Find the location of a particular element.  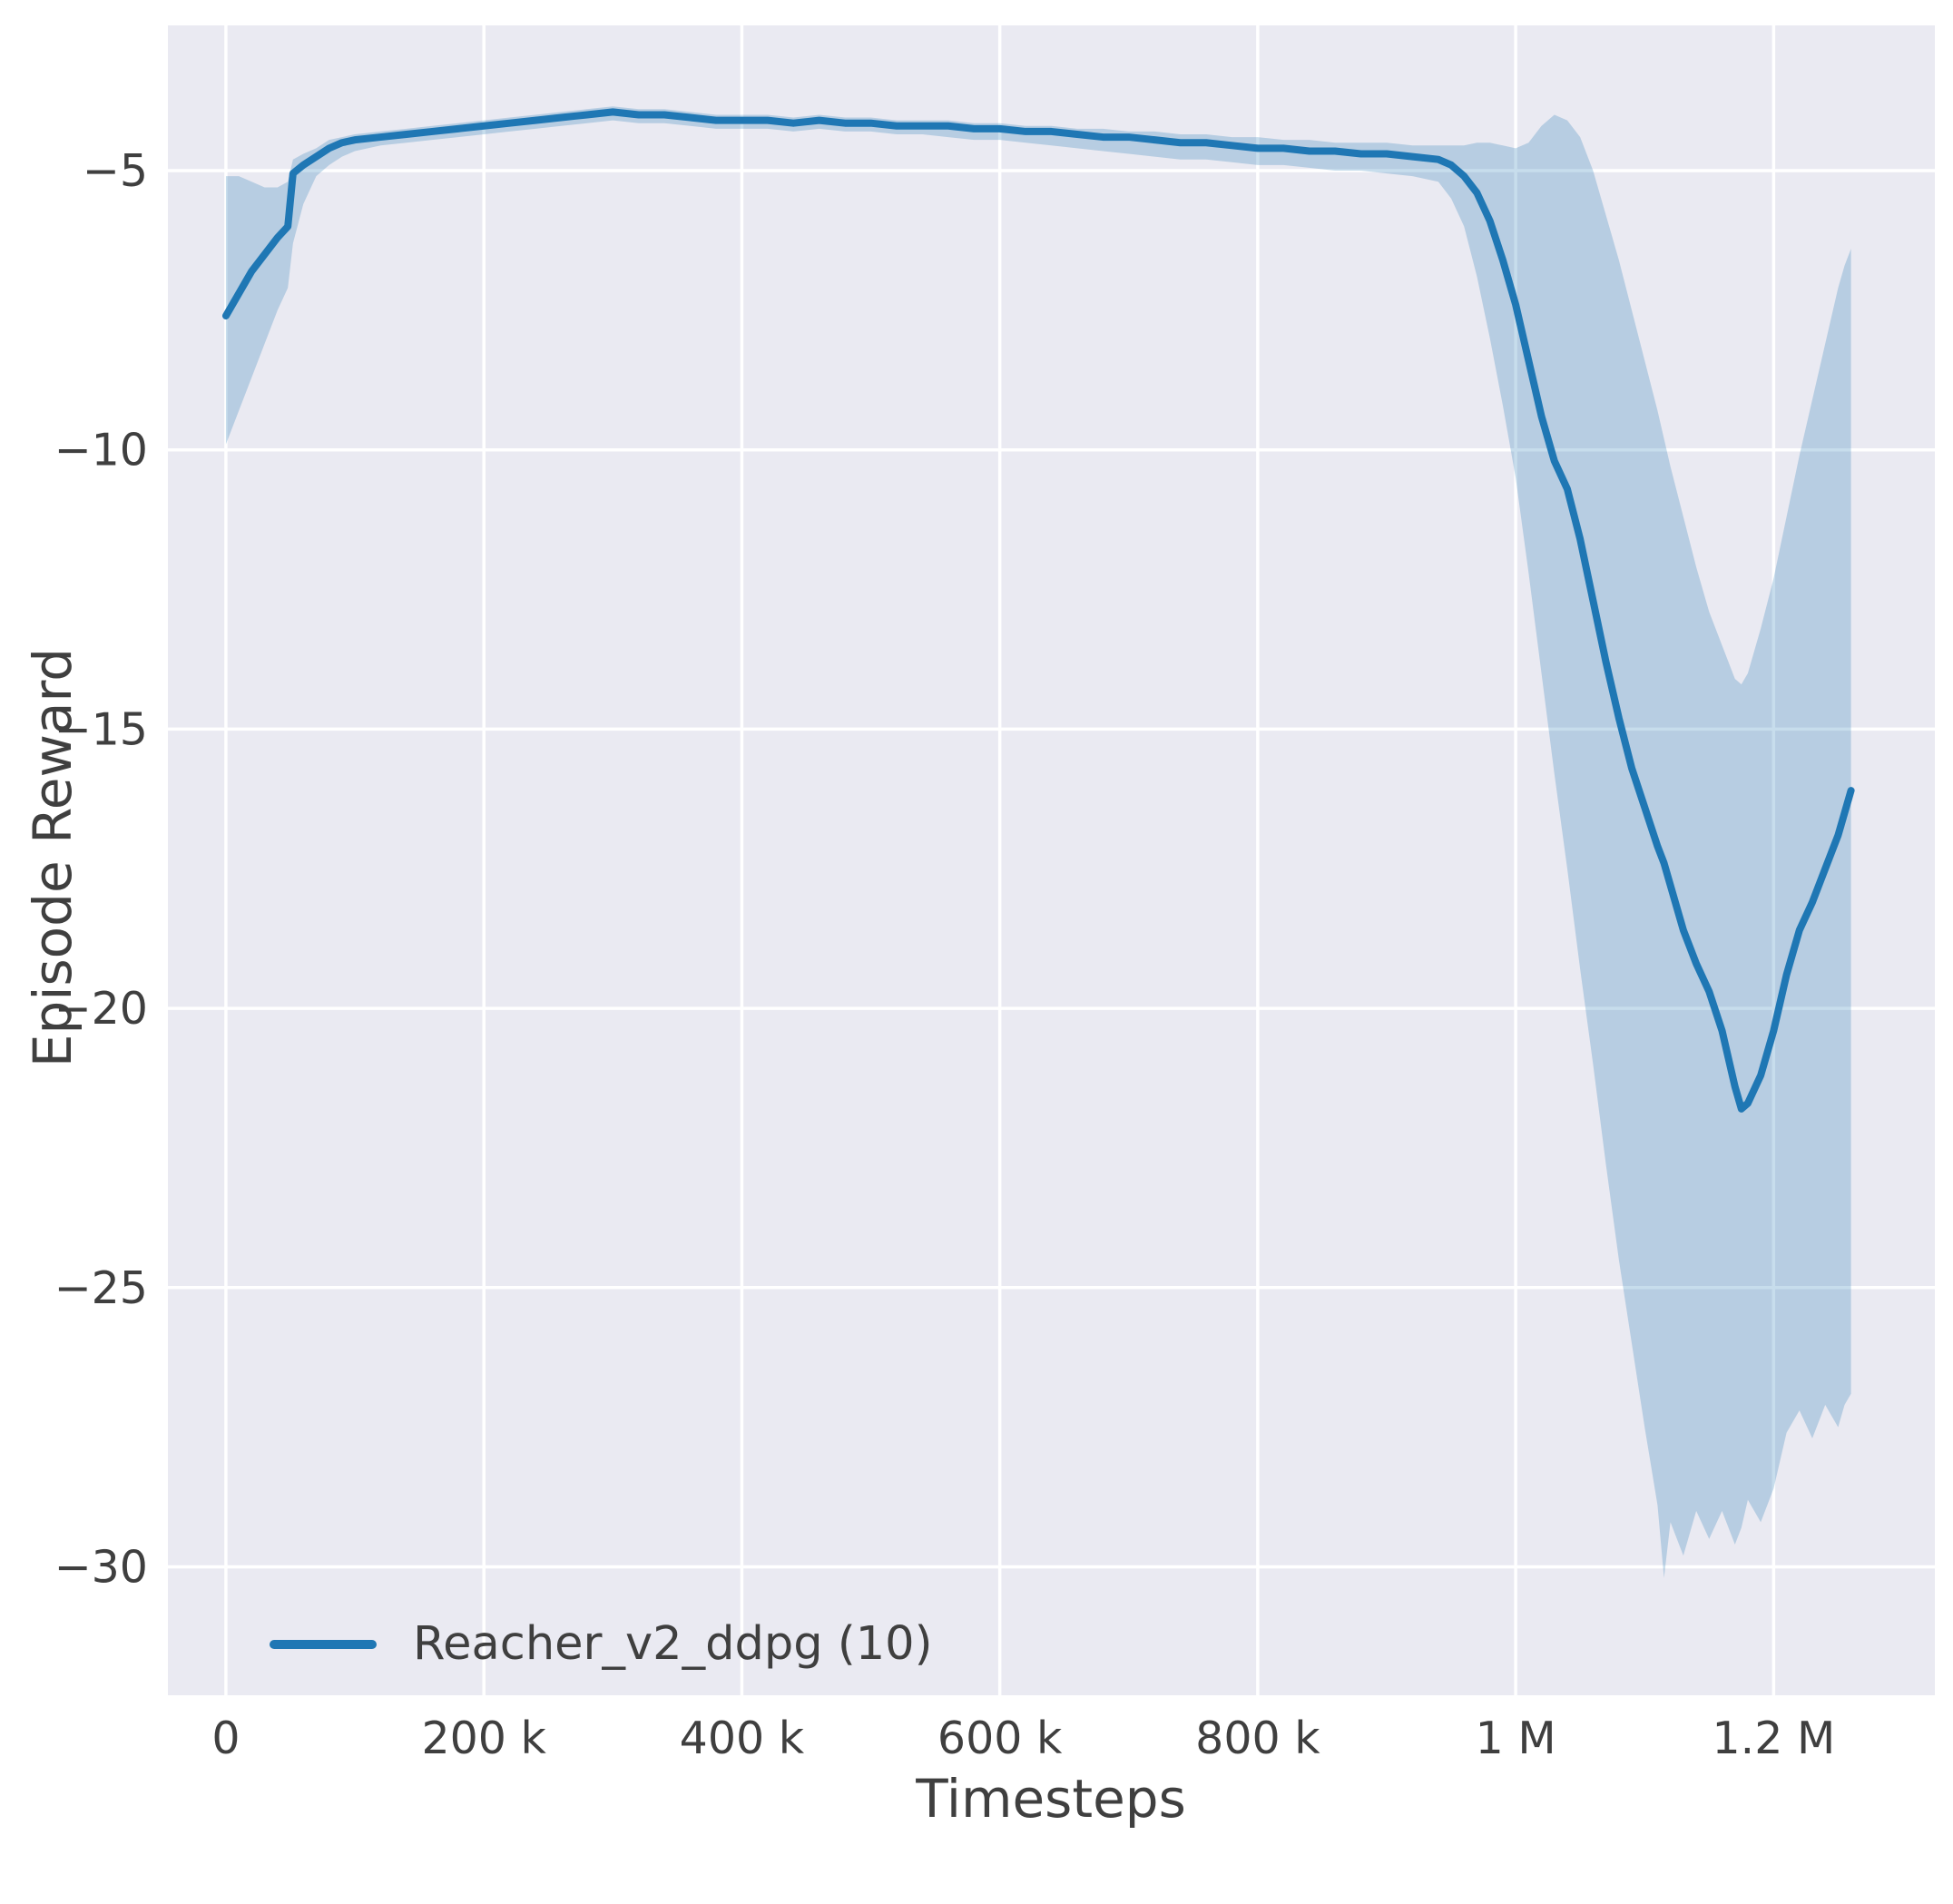

x-tick-label: 200 k is located at coordinates (483, 1738).